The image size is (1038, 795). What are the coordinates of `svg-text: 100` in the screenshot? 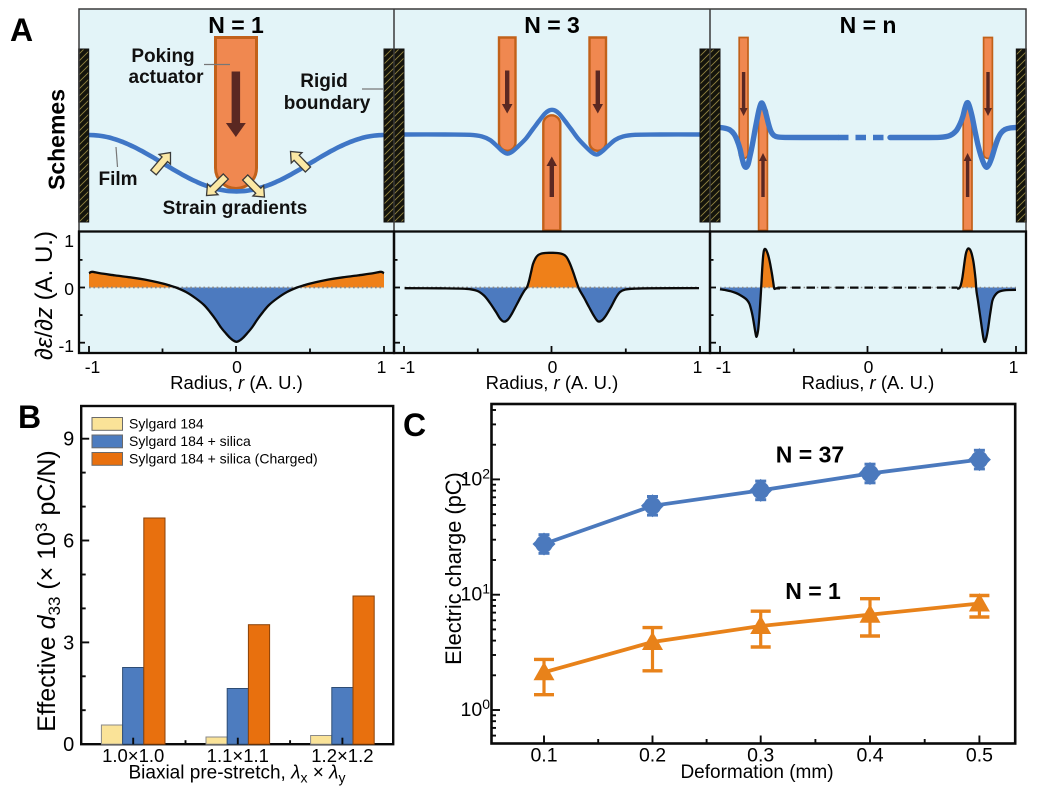 It's located at (476, 708).